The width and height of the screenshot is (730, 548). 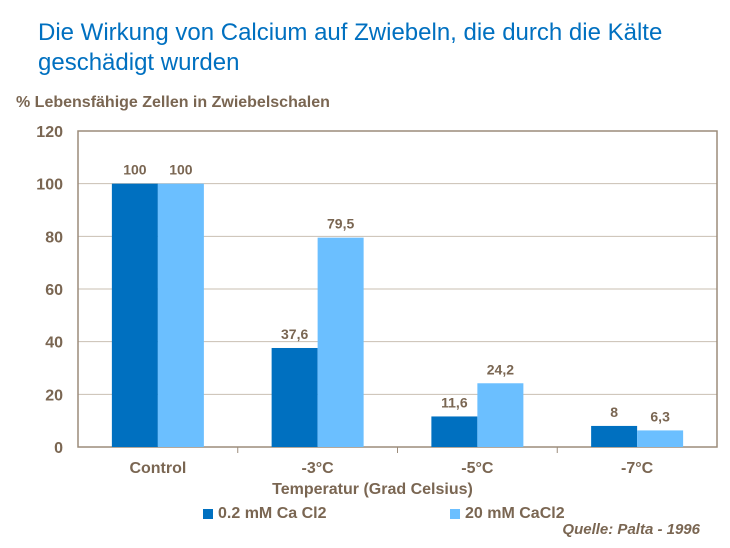 I want to click on data-label: 79,5, so click(x=340, y=224).